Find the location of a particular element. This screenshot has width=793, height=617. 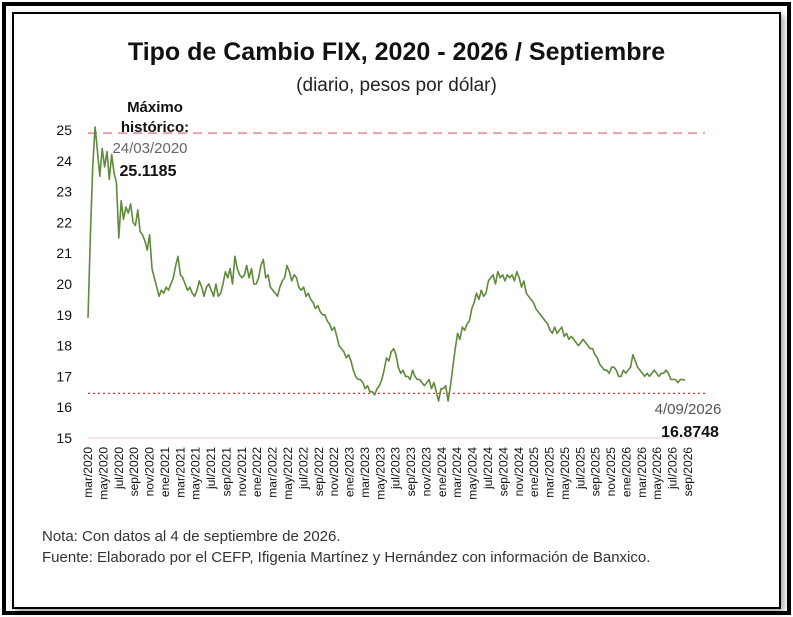

x-tick-label: ene/2025 is located at coordinates (534, 472).